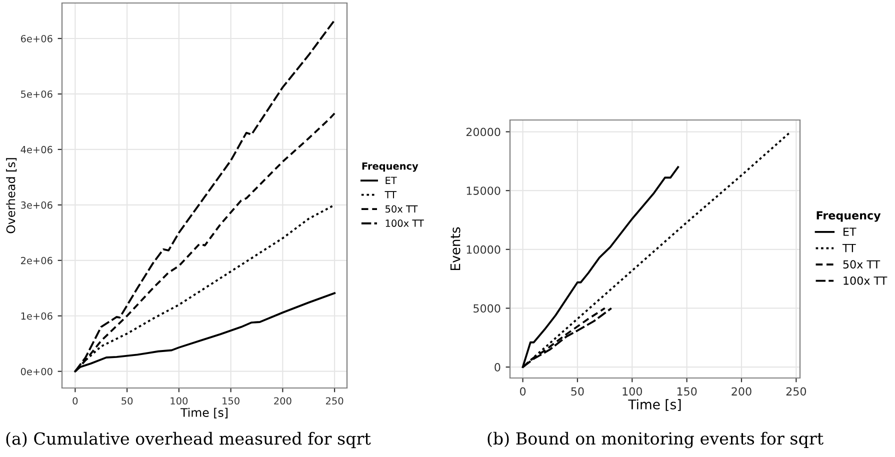 The image size is (895, 457). I want to click on y-tick-label: 4e+06, so click(36, 150).